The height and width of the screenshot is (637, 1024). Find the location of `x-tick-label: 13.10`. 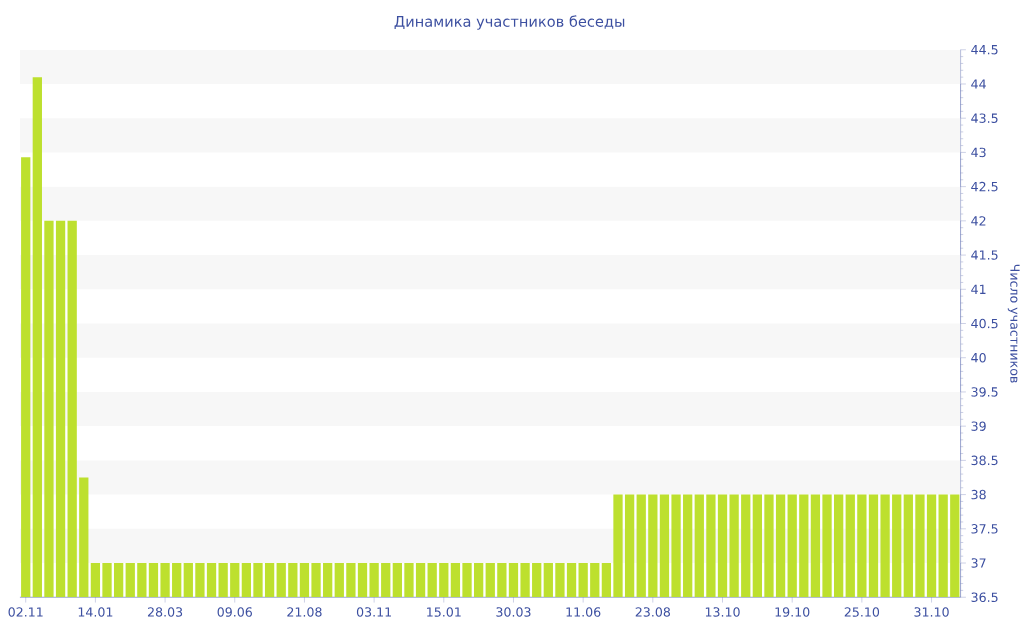

x-tick-label: 13.10 is located at coordinates (722, 612).